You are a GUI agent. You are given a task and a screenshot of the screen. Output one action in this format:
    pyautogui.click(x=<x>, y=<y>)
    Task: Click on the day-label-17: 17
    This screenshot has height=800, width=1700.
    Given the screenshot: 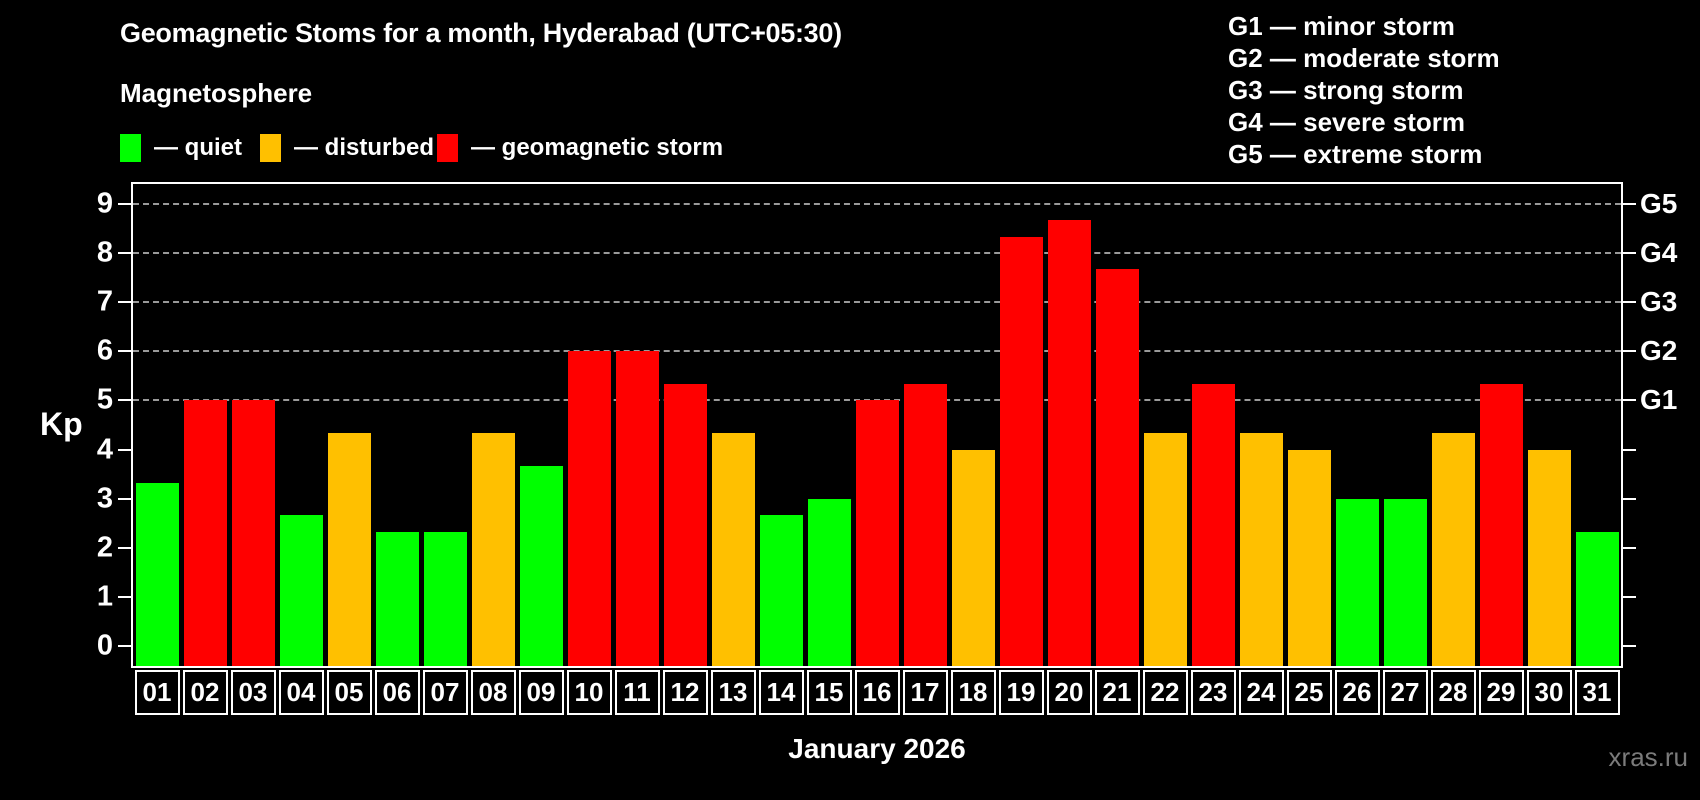 What is the action you would take?
    pyautogui.click(x=925, y=692)
    